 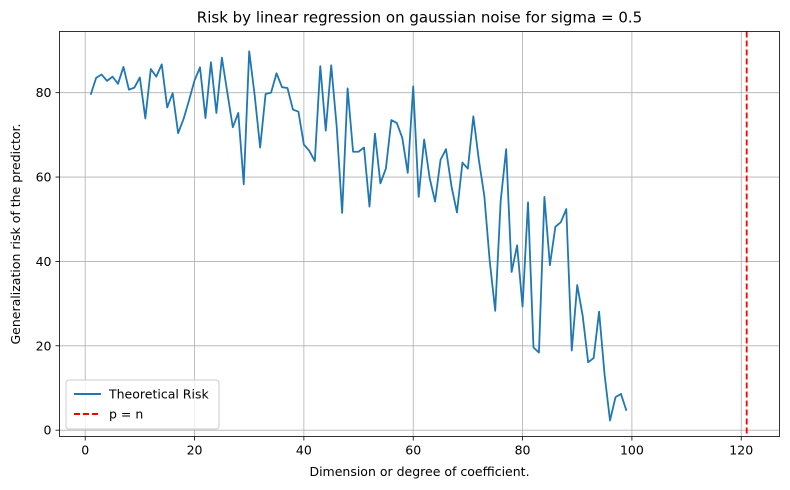 What do you see at coordinates (85, 450) in the screenshot?
I see `x-tick-label: 0` at bounding box center [85, 450].